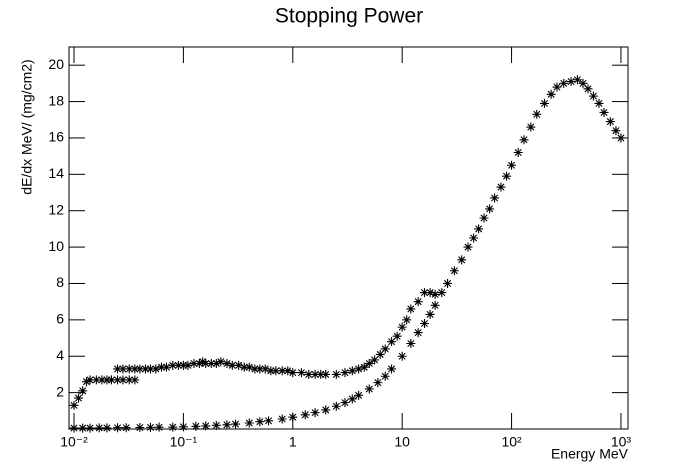 The image size is (698, 476). I want to click on x-axis-label: Energy MeV, so click(590, 454).